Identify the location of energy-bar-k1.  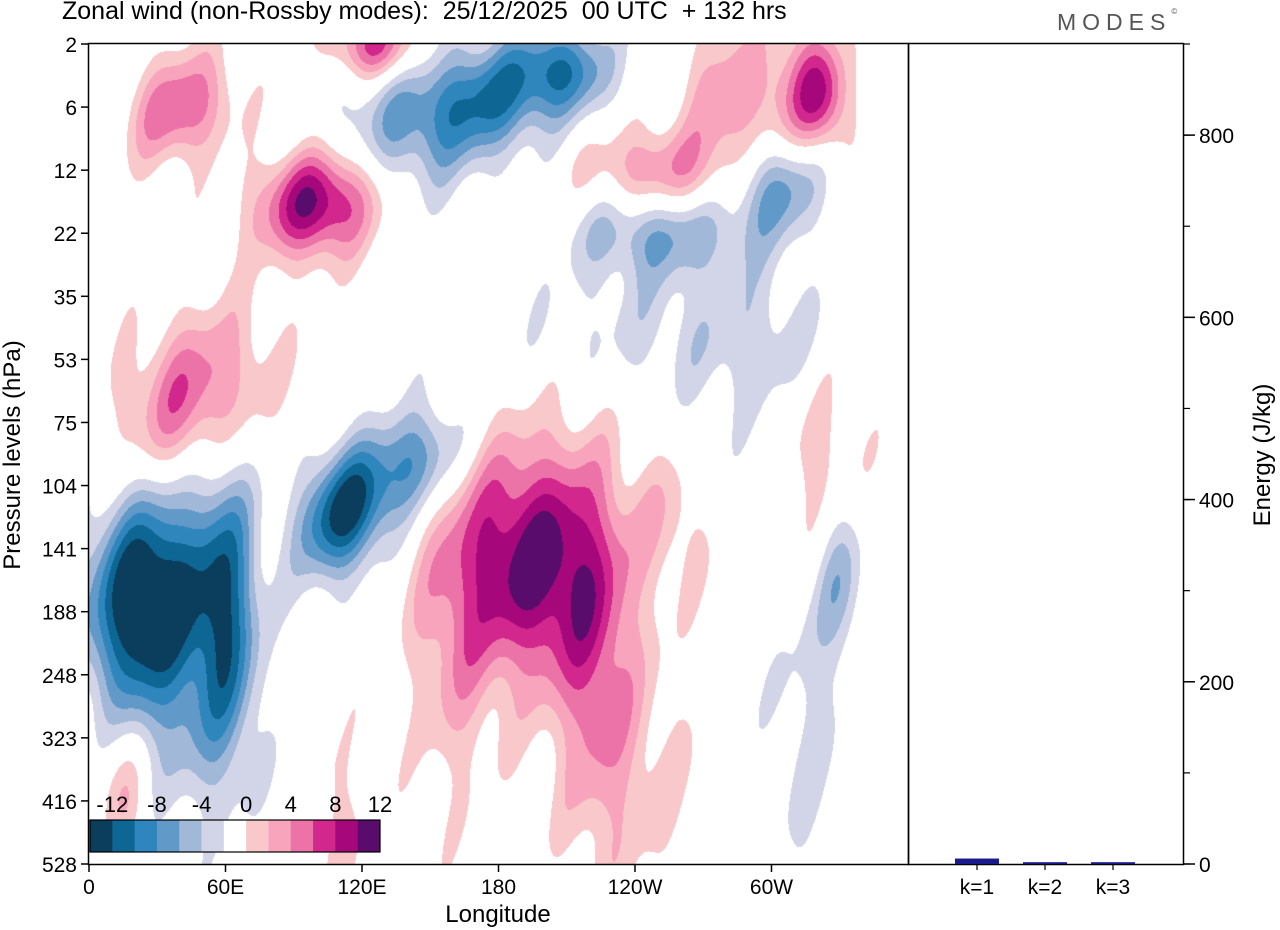
(977, 861).